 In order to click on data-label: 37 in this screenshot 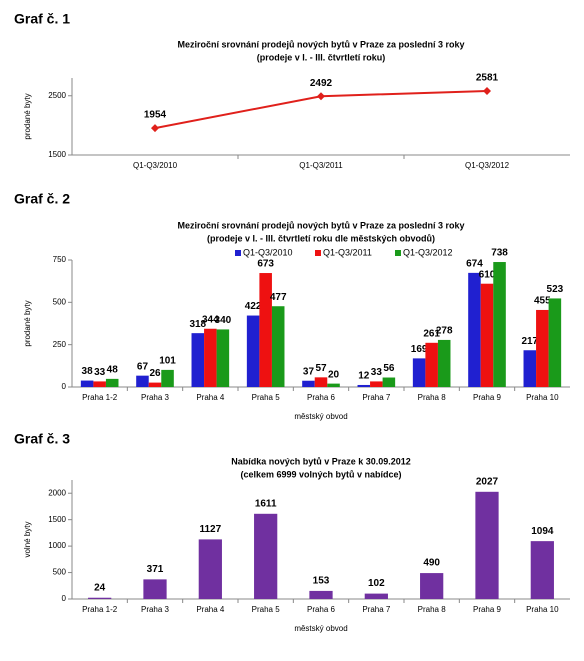, I will do `click(309, 371)`.